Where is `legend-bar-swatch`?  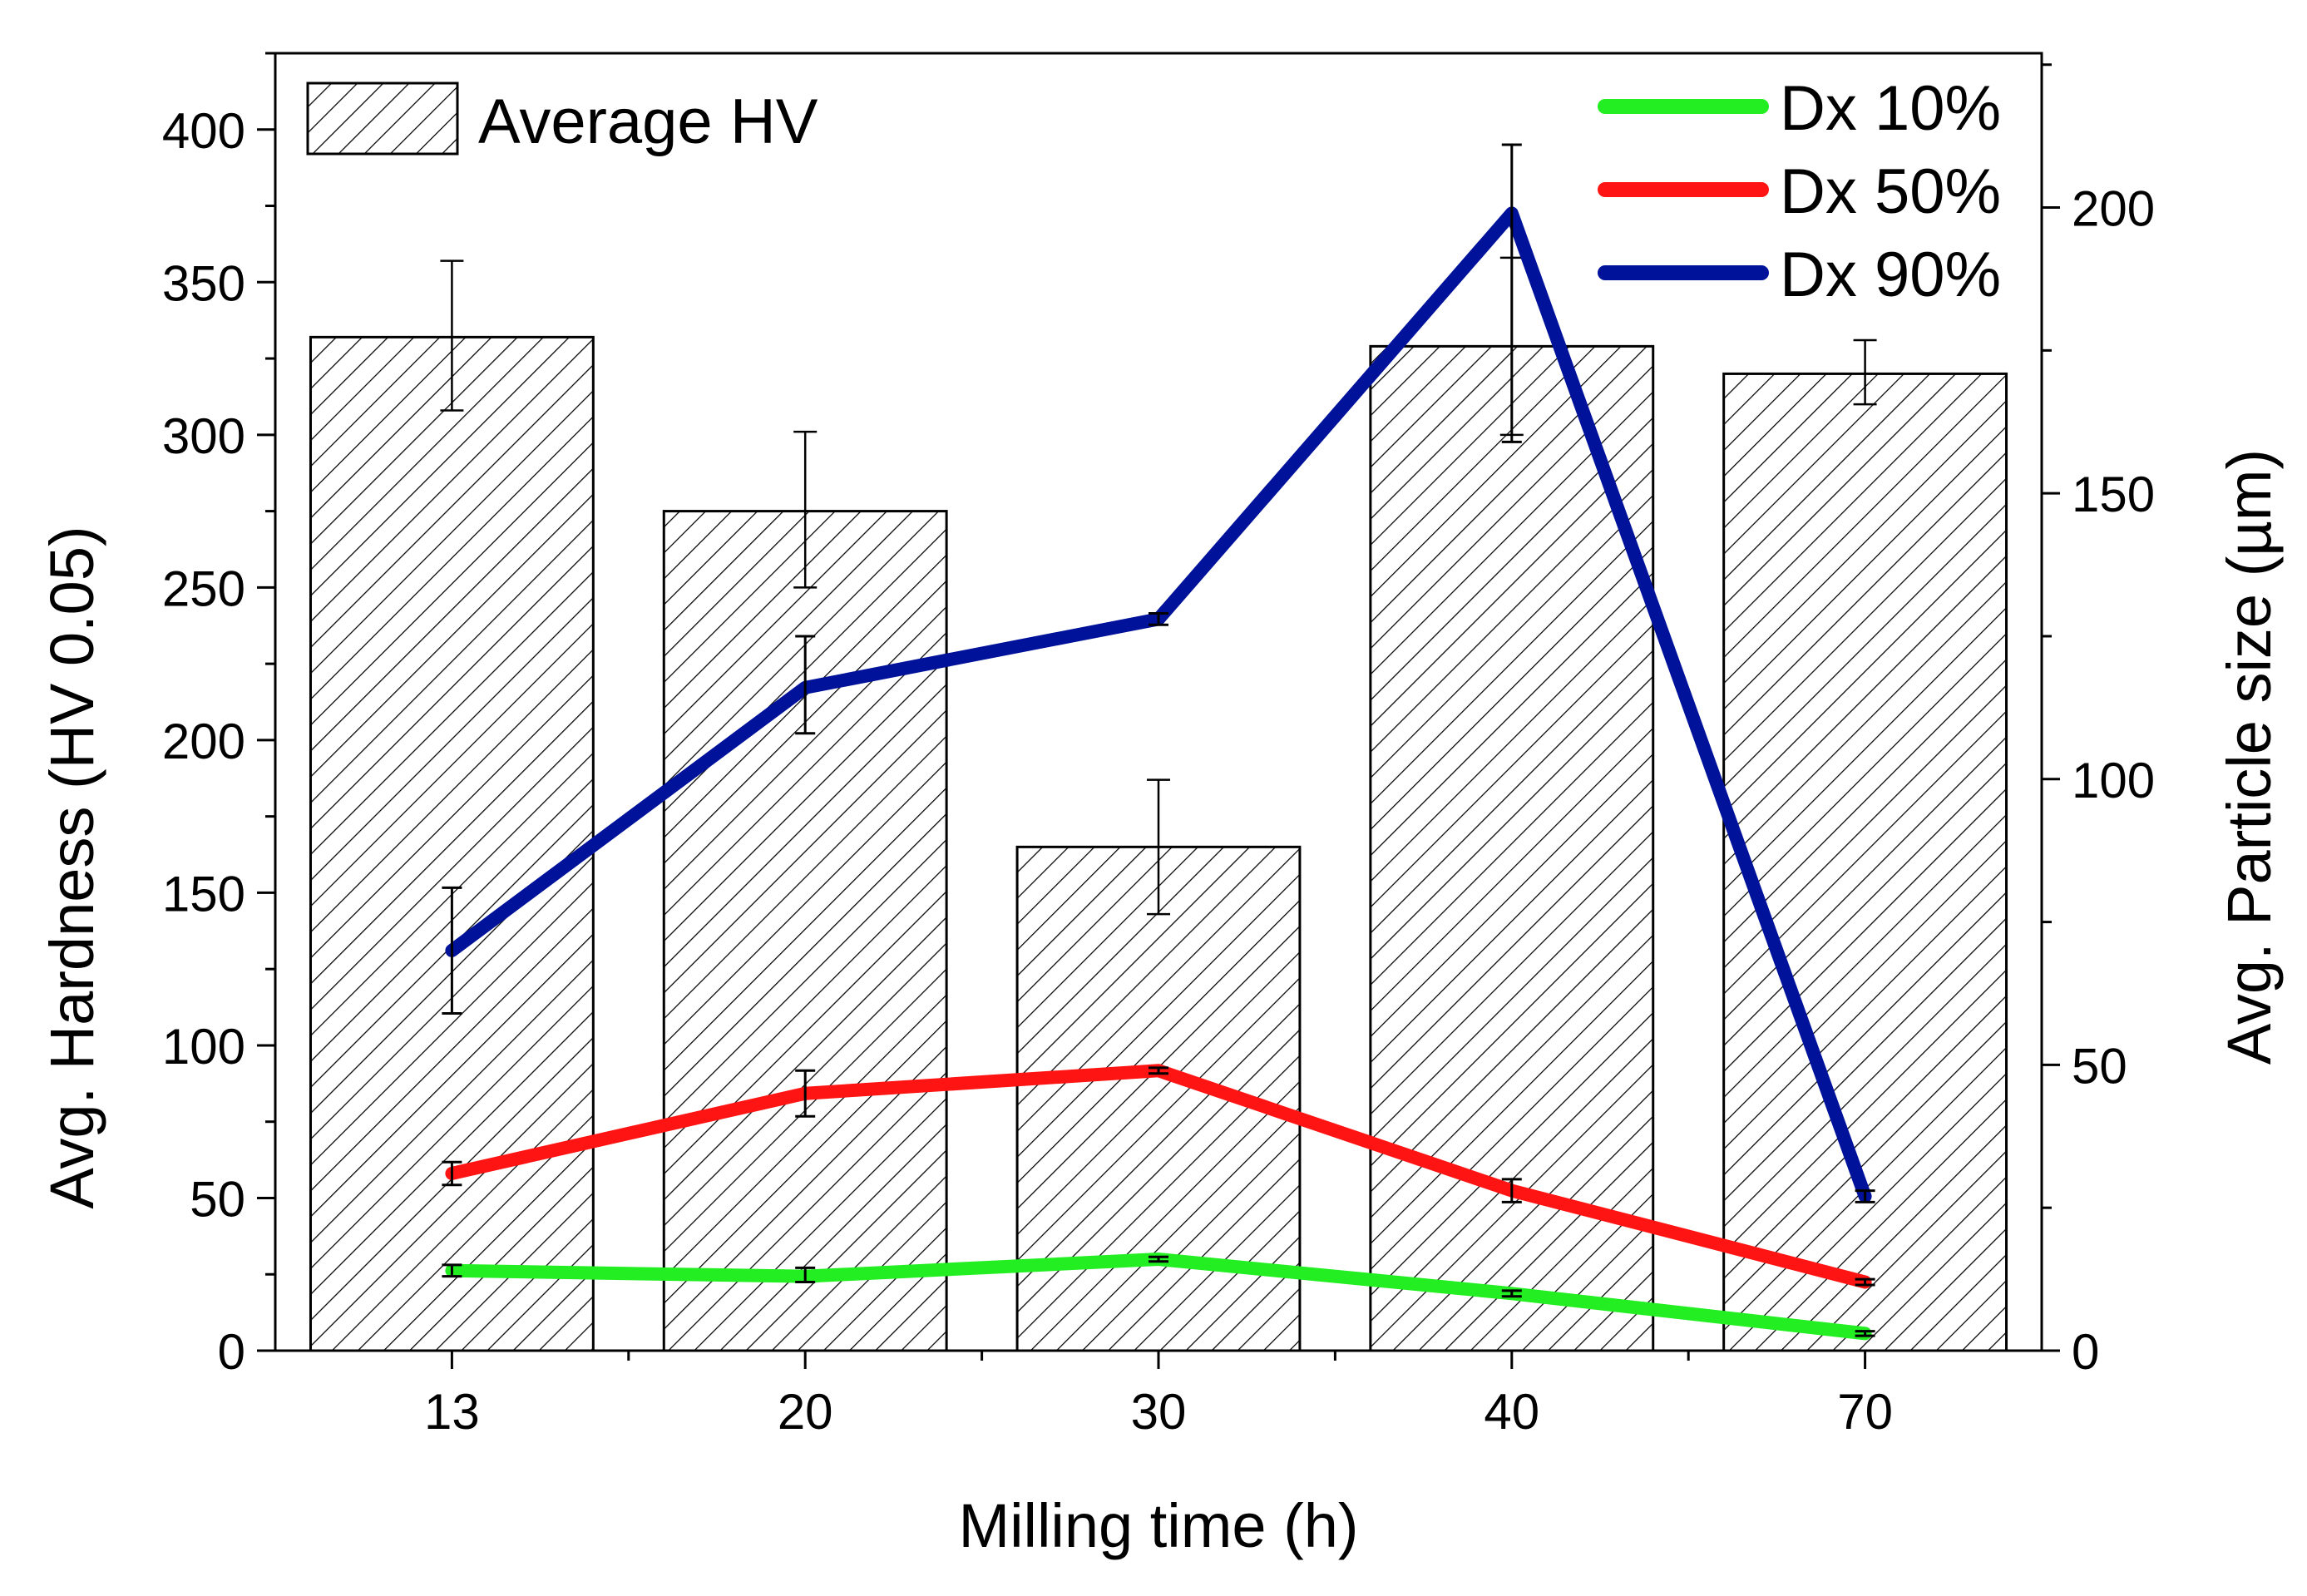 legend-bar-swatch is located at coordinates (382, 119).